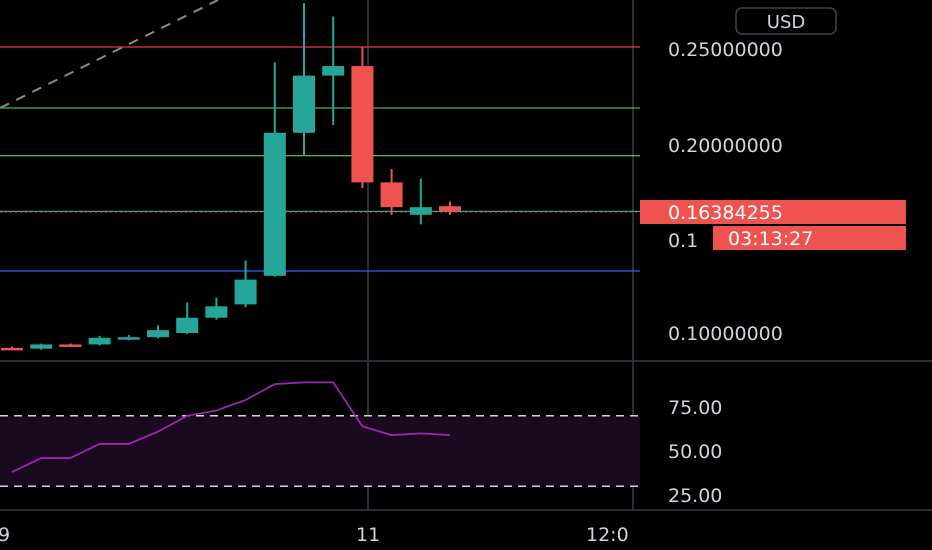  Describe the element at coordinates (314, 535) in the screenshot. I see `time-axis: 9 11 12:0` at that location.